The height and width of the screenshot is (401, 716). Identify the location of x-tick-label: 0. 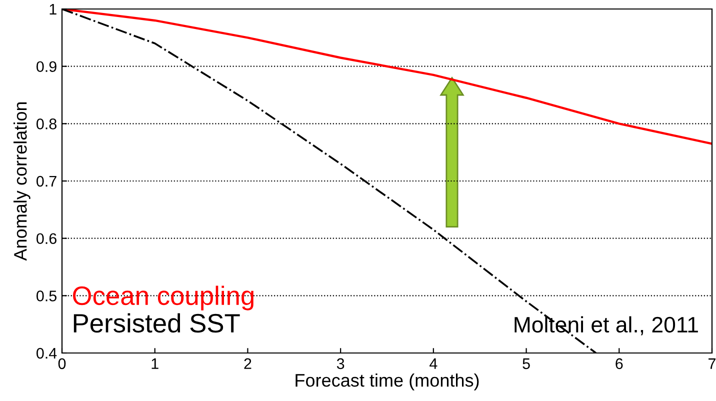
(62, 364).